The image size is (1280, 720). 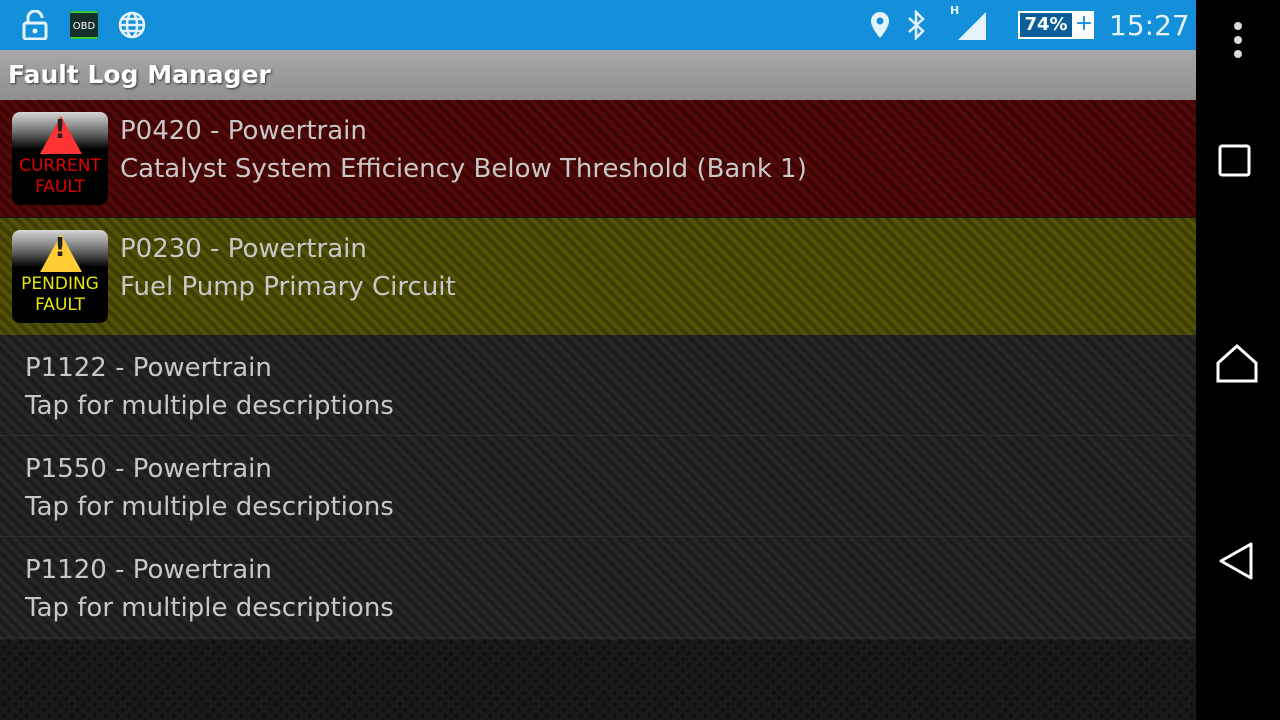 I want to click on fault-code: P0420 - Powertrain, so click(x=243, y=131).